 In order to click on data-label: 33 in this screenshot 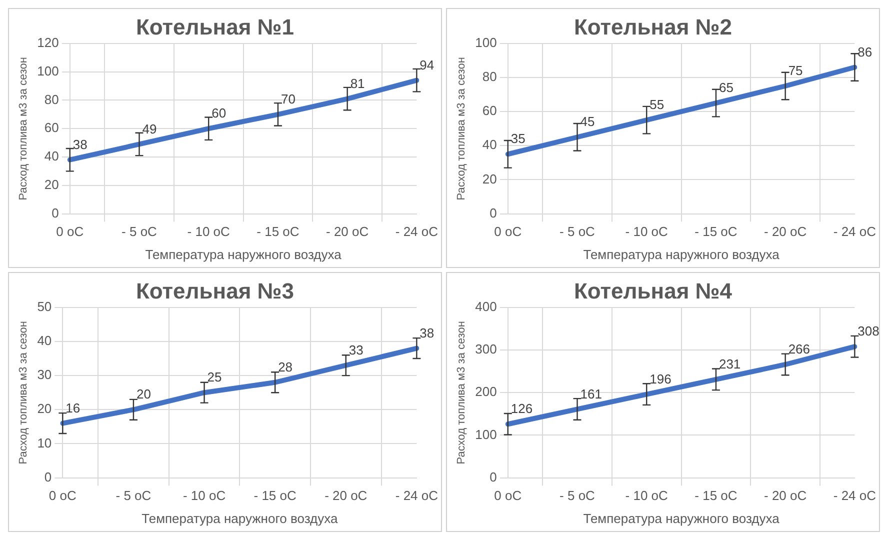, I will do `click(356, 350)`.